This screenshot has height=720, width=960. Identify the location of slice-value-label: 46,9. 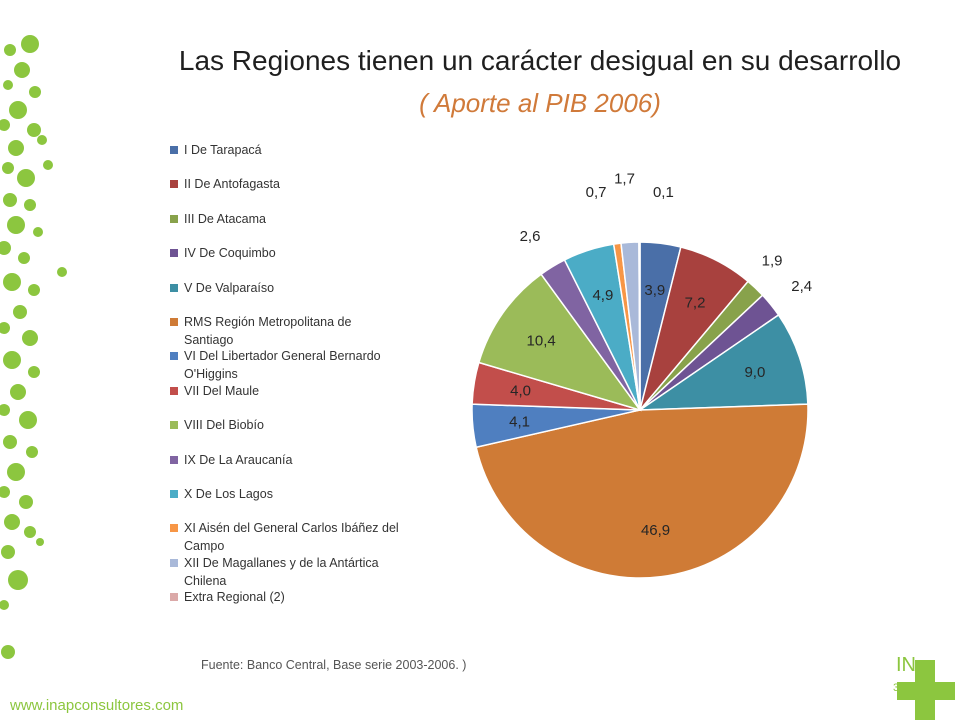
(655, 530).